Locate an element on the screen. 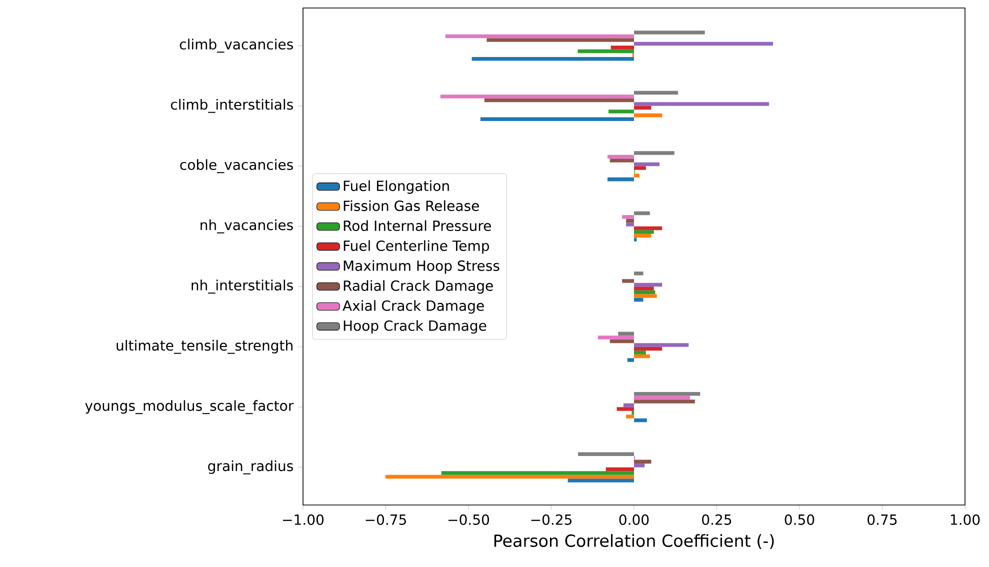 This screenshot has height=567, width=989. x-tick-label: −0.25 is located at coordinates (551, 519).